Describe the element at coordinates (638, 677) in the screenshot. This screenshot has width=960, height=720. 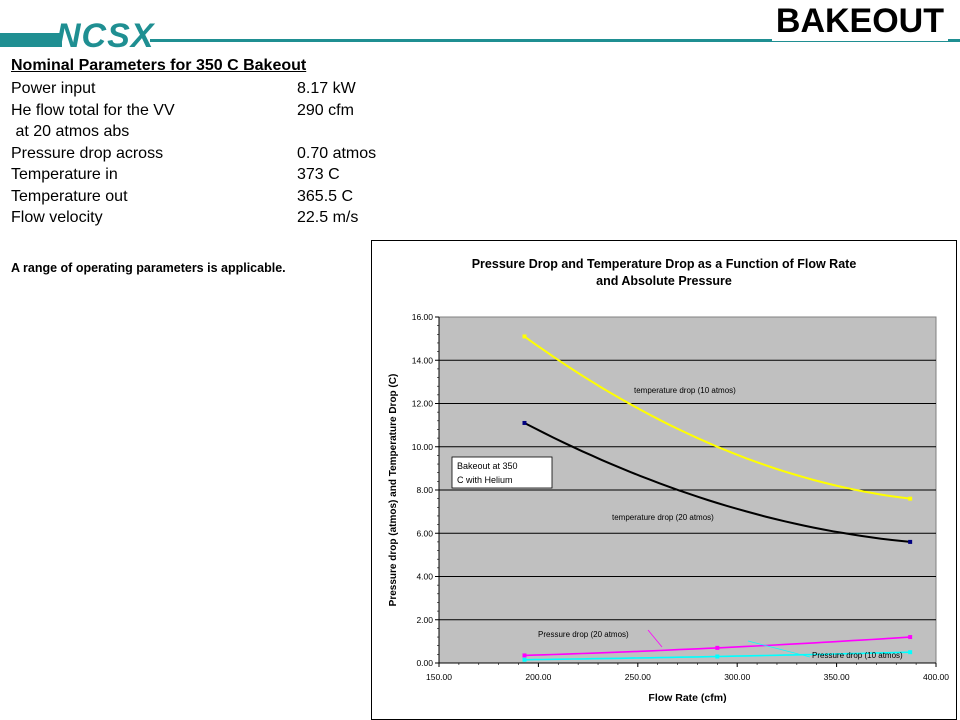
I see `x-tick-label: 250.00` at that location.